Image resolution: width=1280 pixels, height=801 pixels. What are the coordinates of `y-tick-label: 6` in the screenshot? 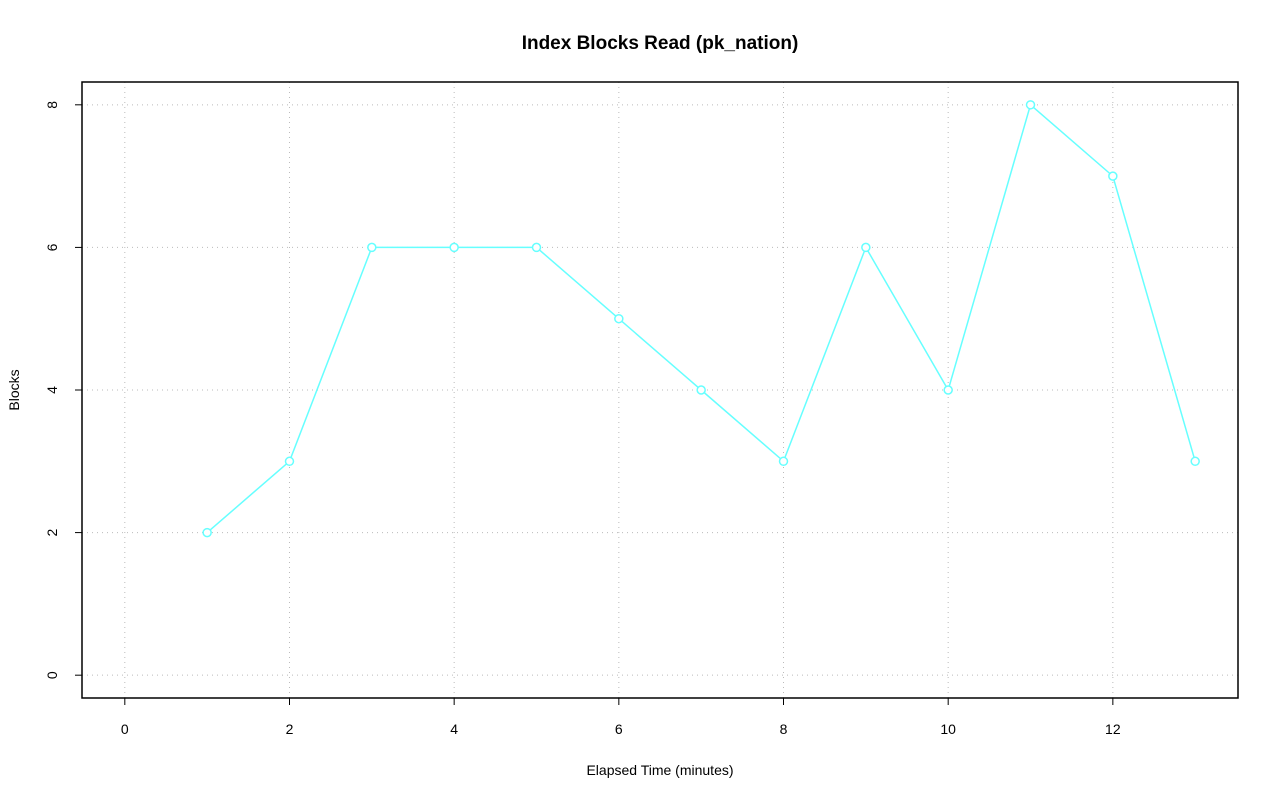 It's located at (52, 247).